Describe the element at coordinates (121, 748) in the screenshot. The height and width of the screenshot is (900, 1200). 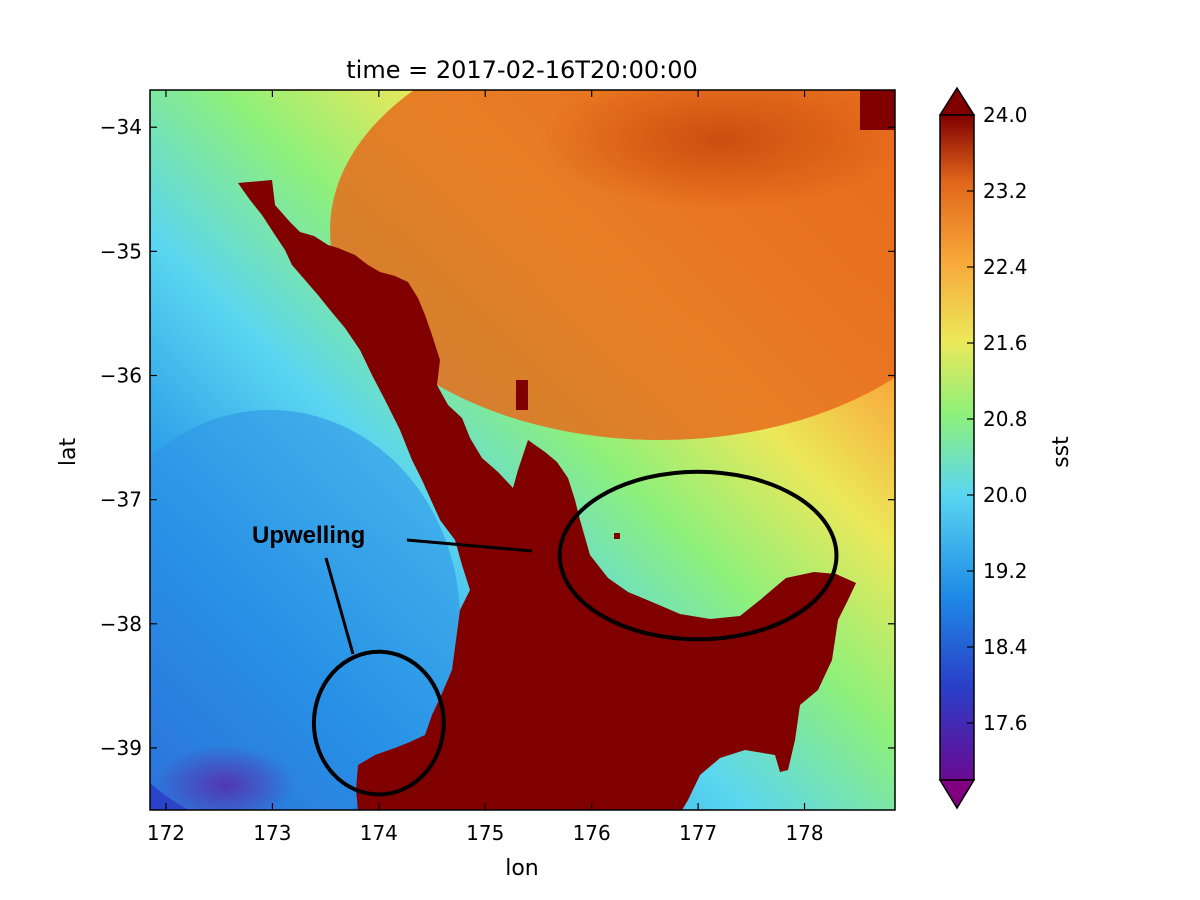
I see `y-tick-label: −39` at that location.